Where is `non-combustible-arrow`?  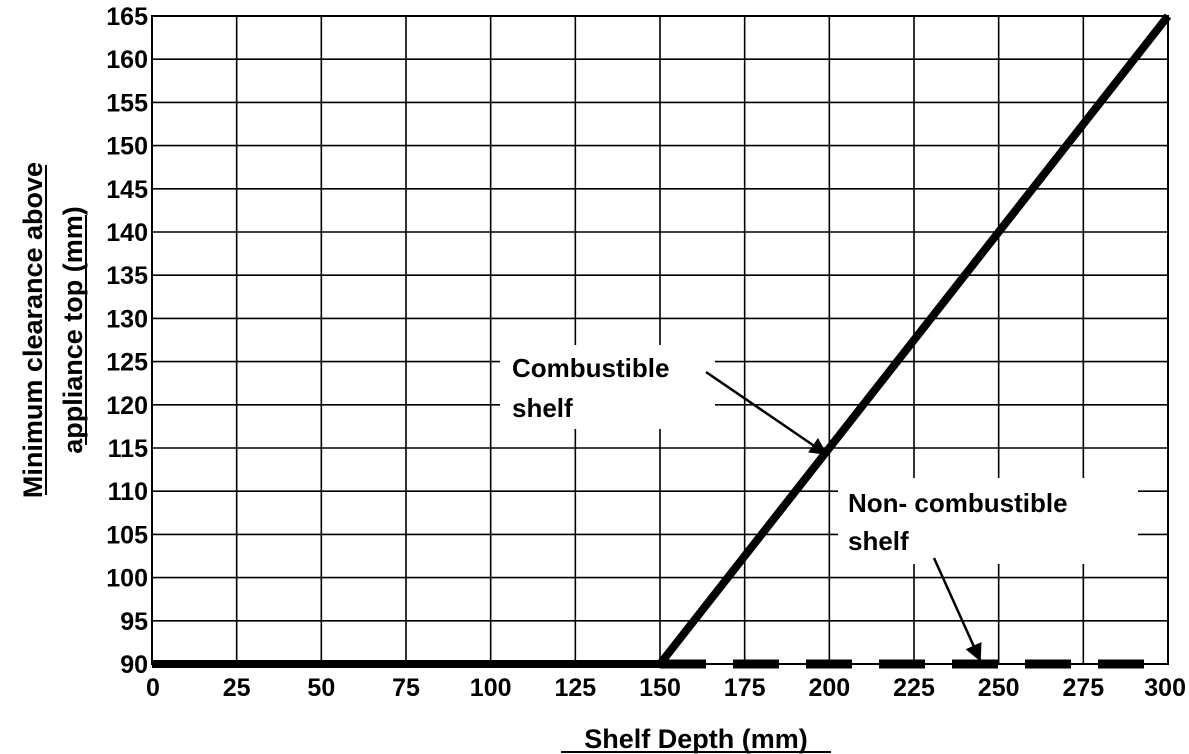 non-combustible-arrow is located at coordinates (957, 609).